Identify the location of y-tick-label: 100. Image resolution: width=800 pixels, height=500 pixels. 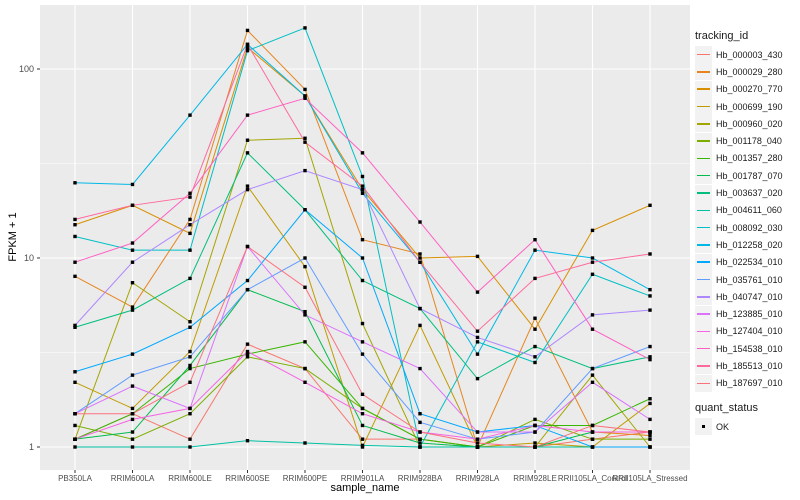
(26, 69).